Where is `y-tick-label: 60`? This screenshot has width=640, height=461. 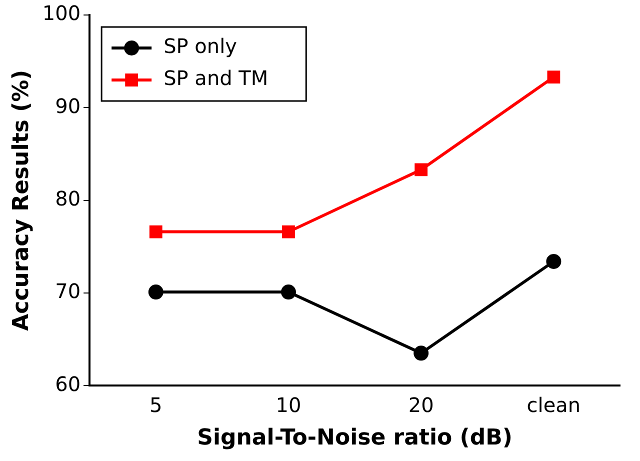
y-tick-label: 60 is located at coordinates (68, 384).